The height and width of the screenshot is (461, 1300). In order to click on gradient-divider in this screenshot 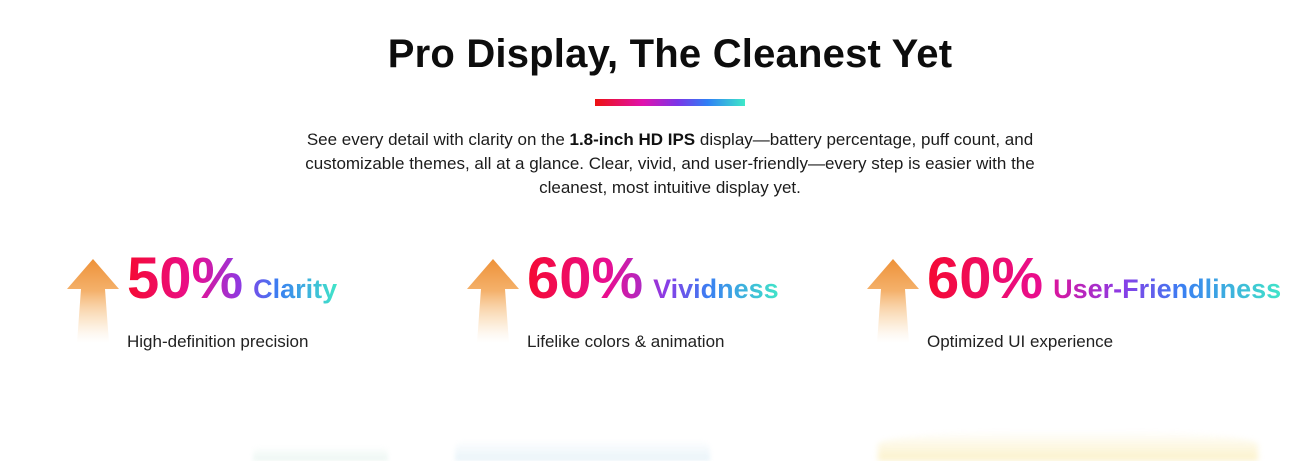, I will do `click(670, 102)`.